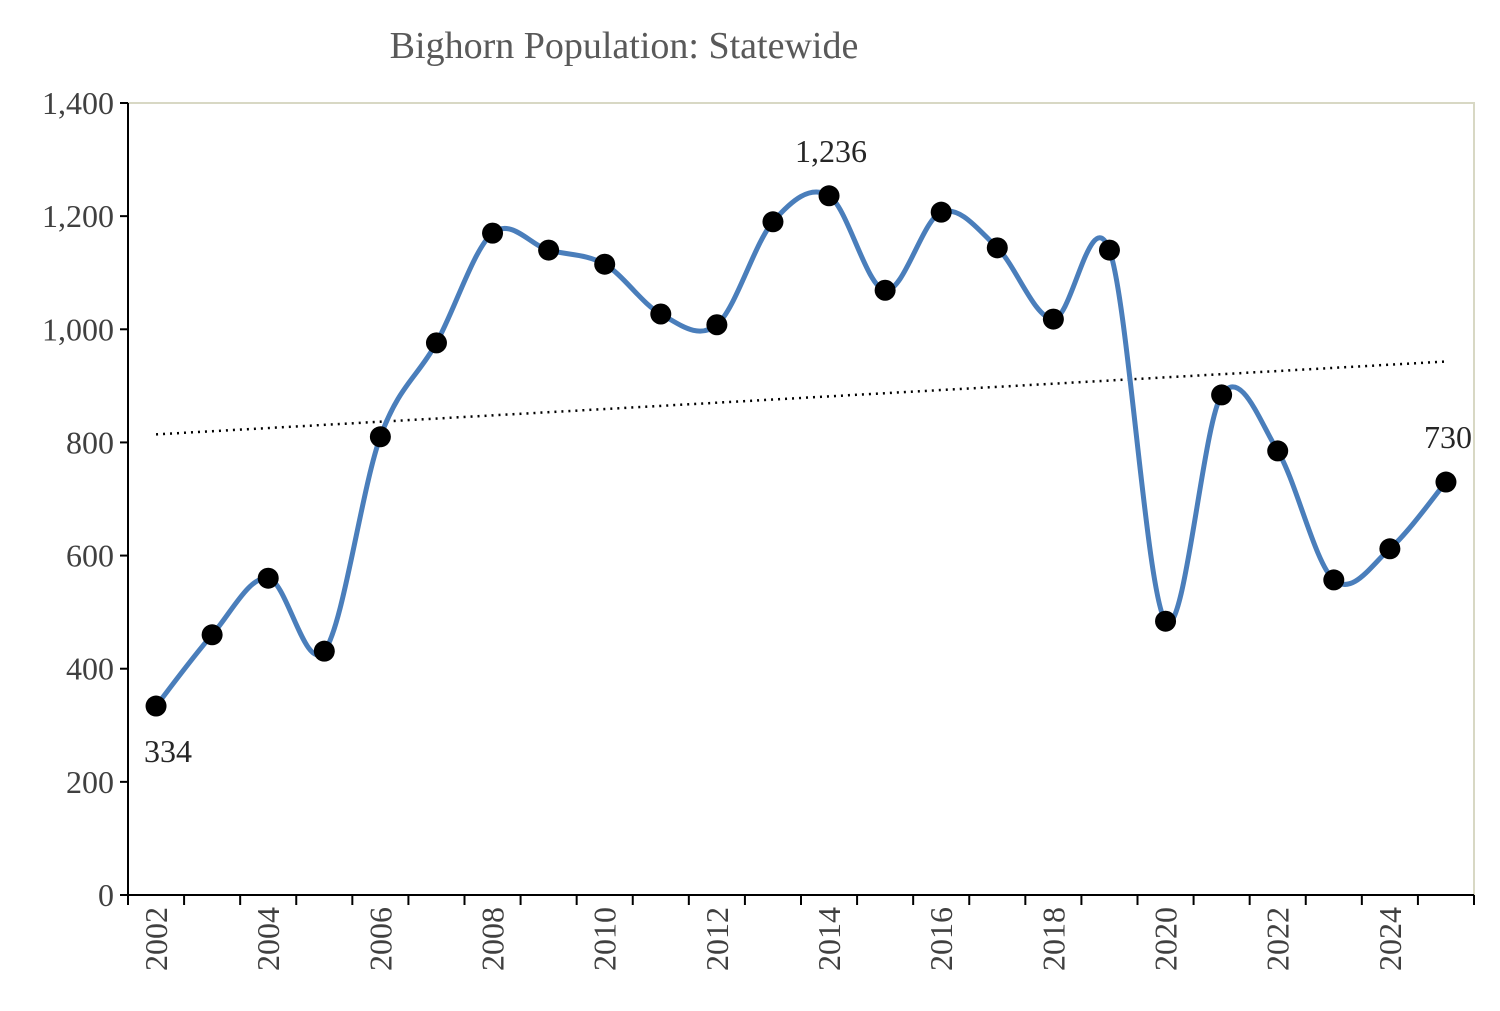 The image size is (1500, 1011). I want to click on y-tick-label: 1,400, so click(78, 103).